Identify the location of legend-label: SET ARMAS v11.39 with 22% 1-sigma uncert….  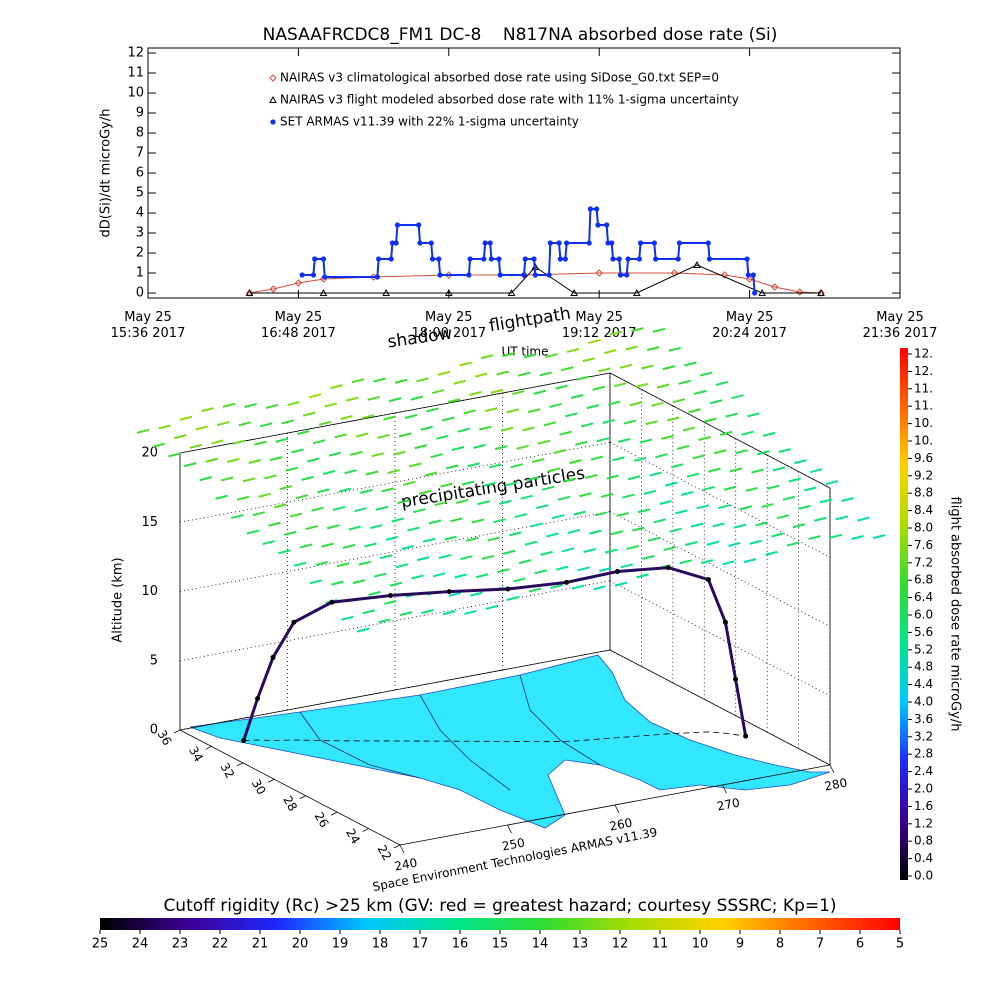
(429, 122).